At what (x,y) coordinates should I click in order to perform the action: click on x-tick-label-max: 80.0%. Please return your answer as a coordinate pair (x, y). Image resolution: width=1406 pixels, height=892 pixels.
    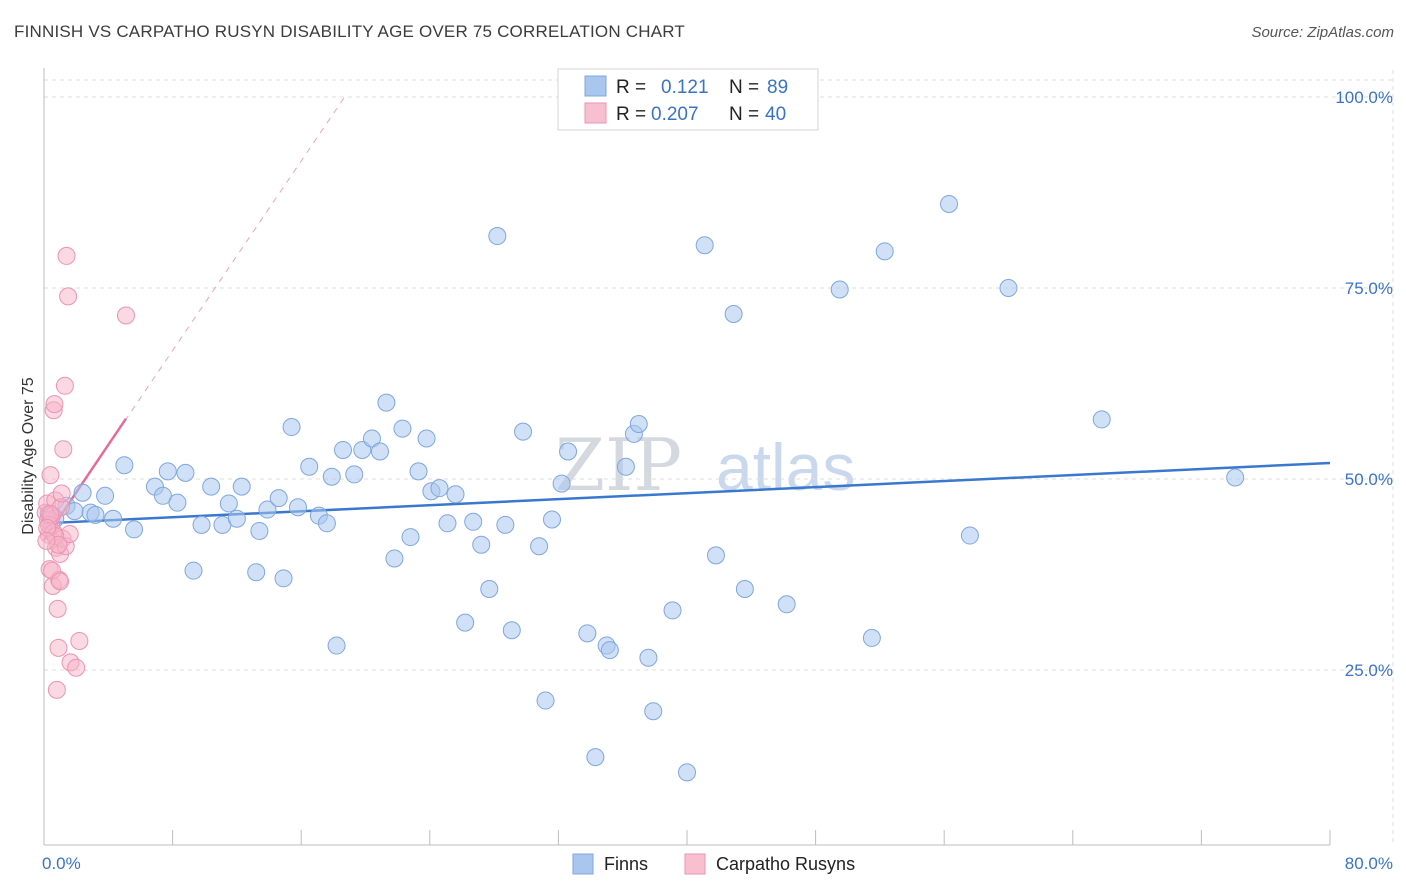
    Looking at the image, I should click on (1369, 863).